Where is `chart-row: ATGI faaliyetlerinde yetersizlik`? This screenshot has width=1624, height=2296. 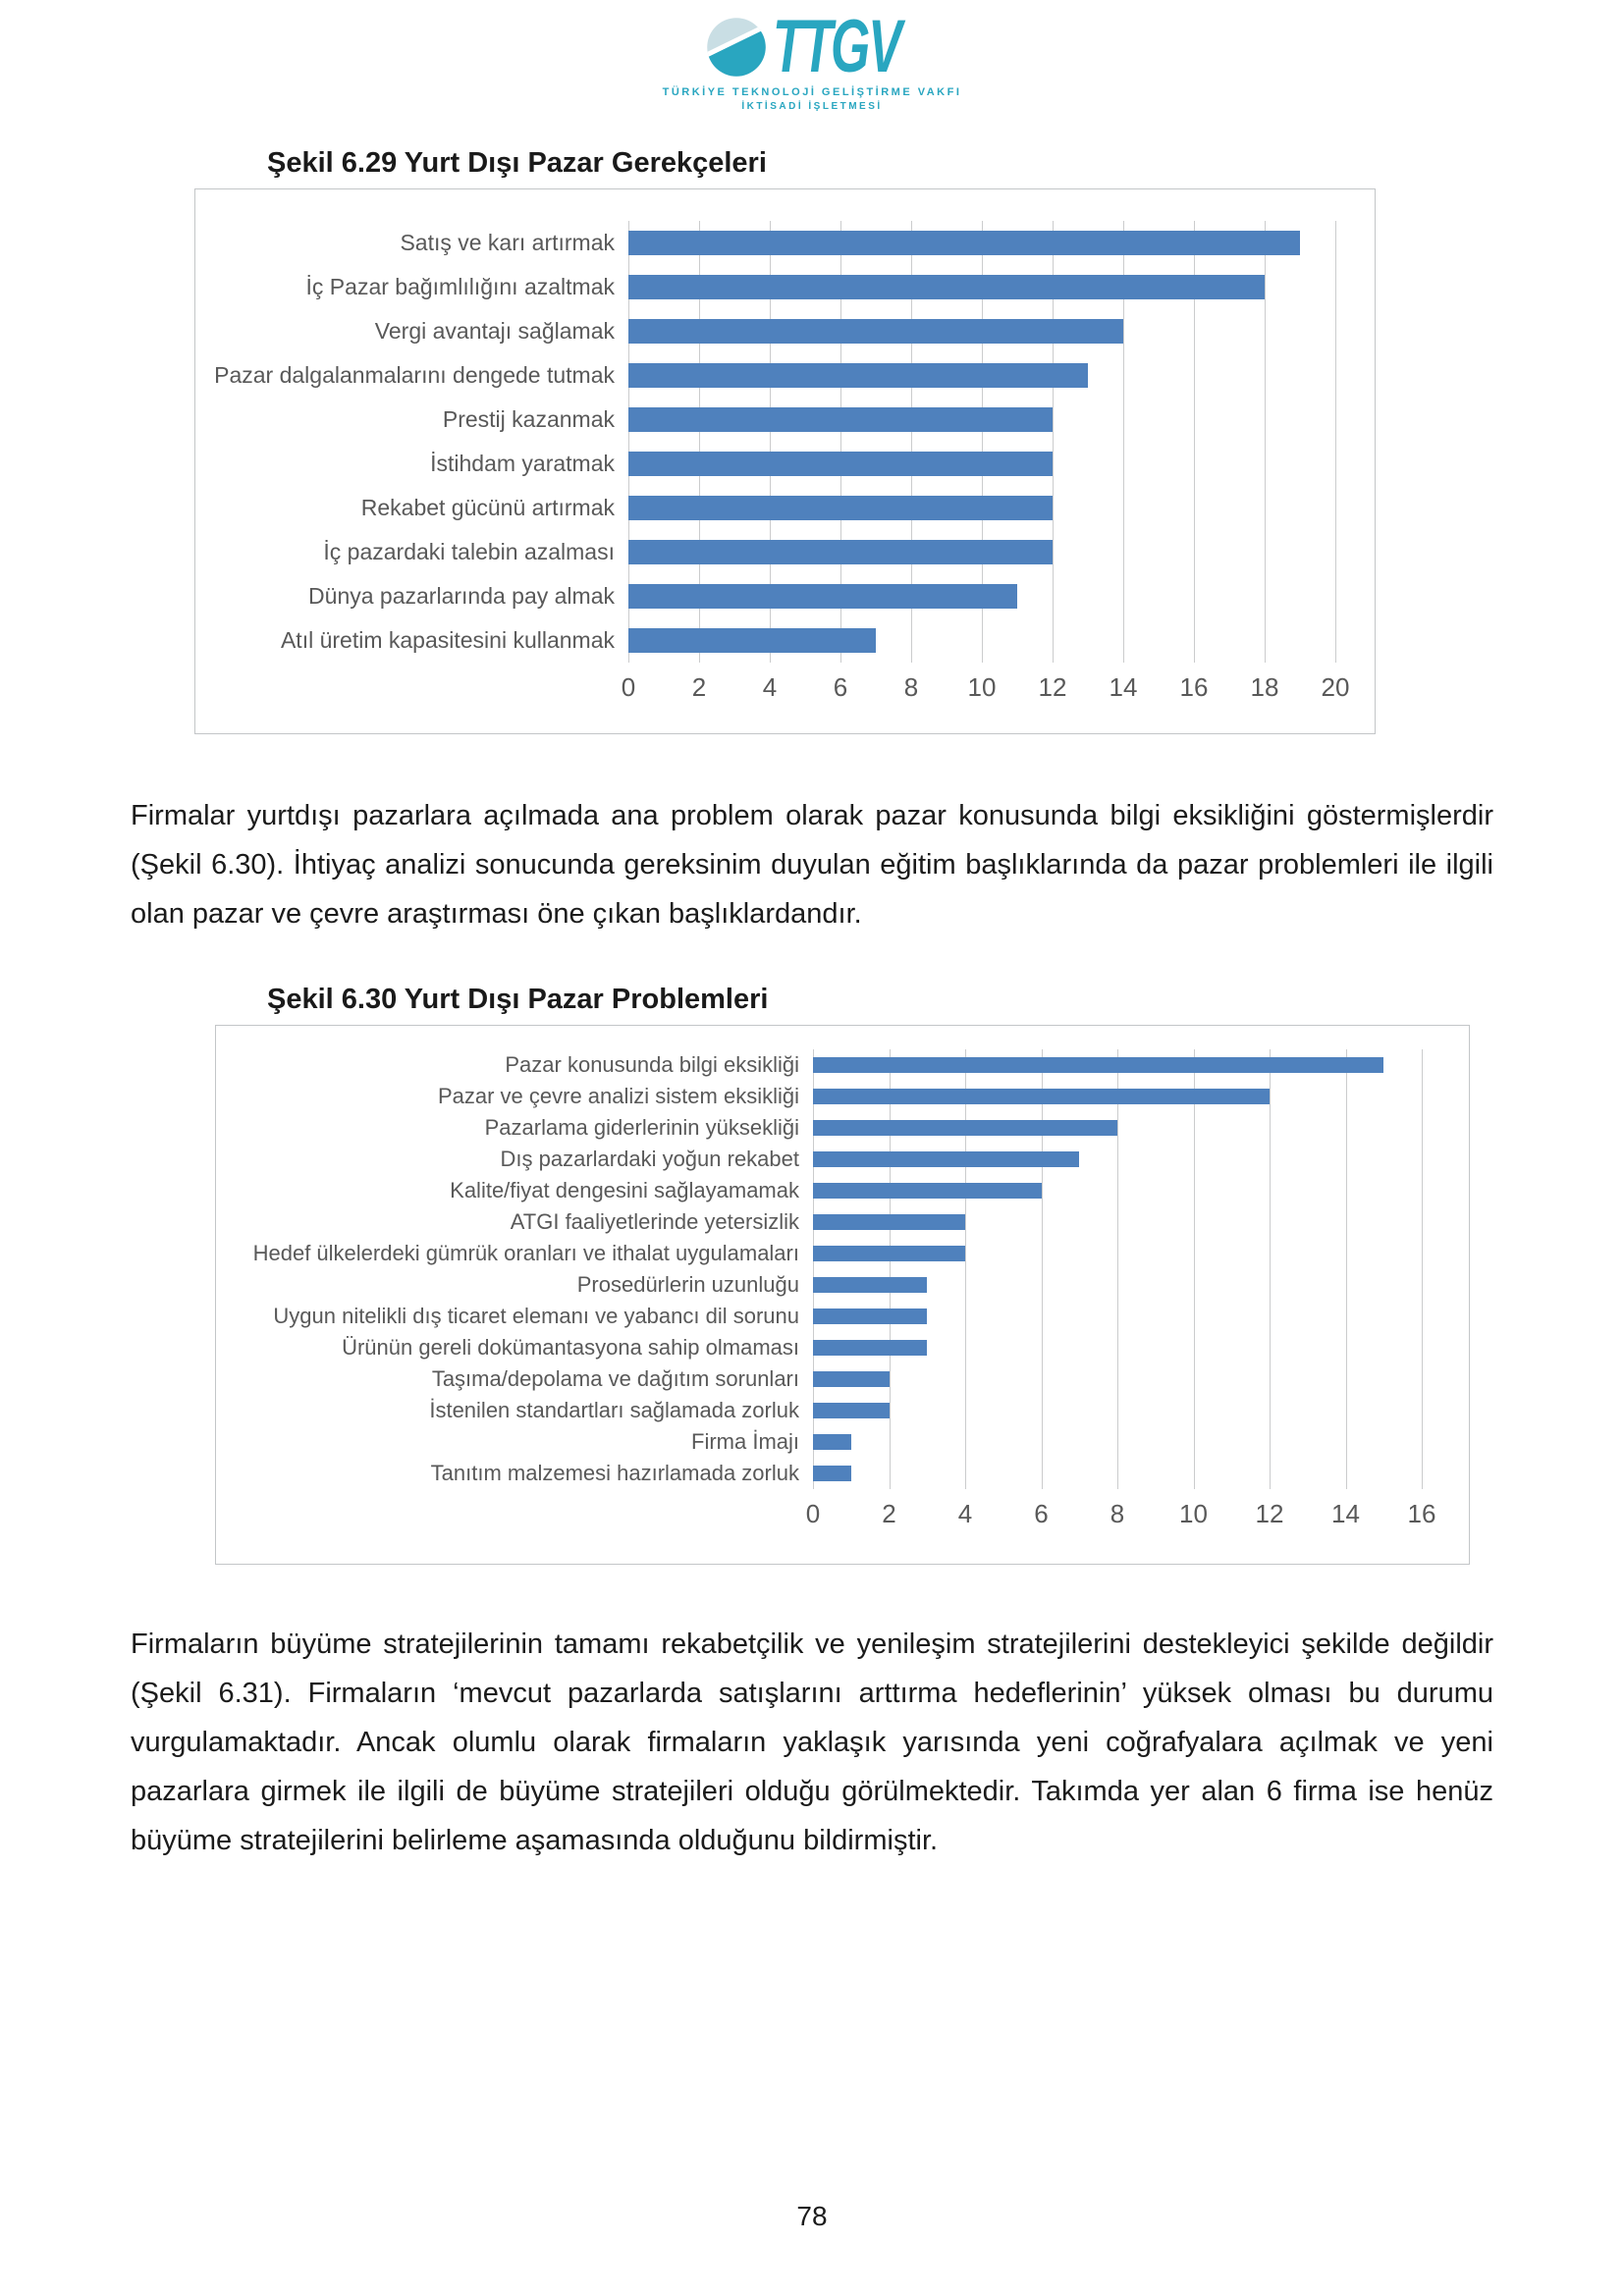
chart-row: ATGI faaliyetlerinde yetersizlik is located at coordinates (842, 1222).